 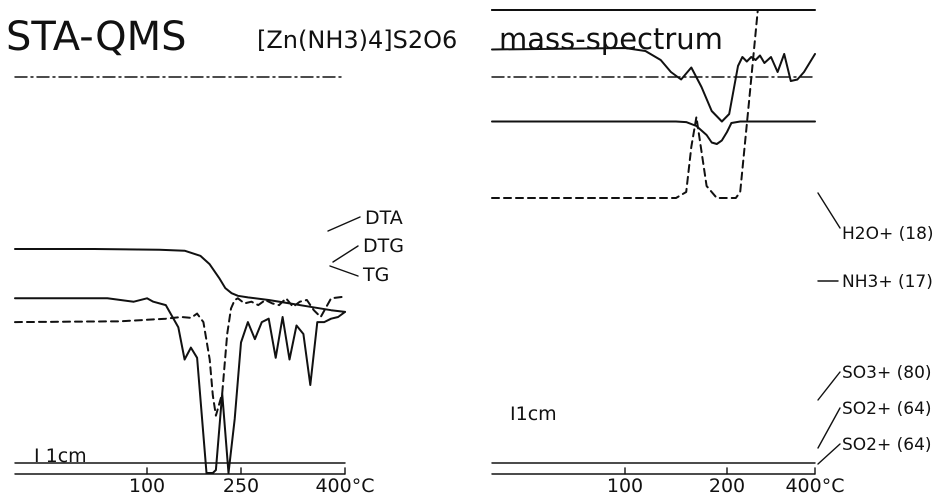 I want to click on title-right: mass-spectrum, so click(x=611, y=39).